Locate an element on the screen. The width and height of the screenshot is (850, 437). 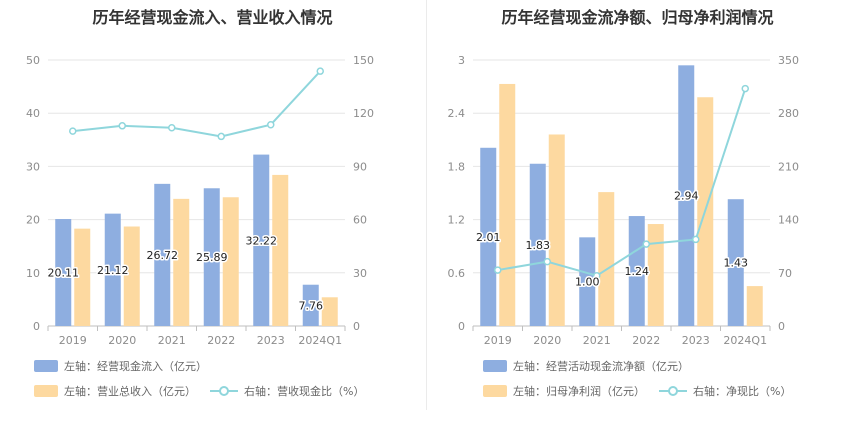
bar-data-label: 1.24 is located at coordinates (637, 271).